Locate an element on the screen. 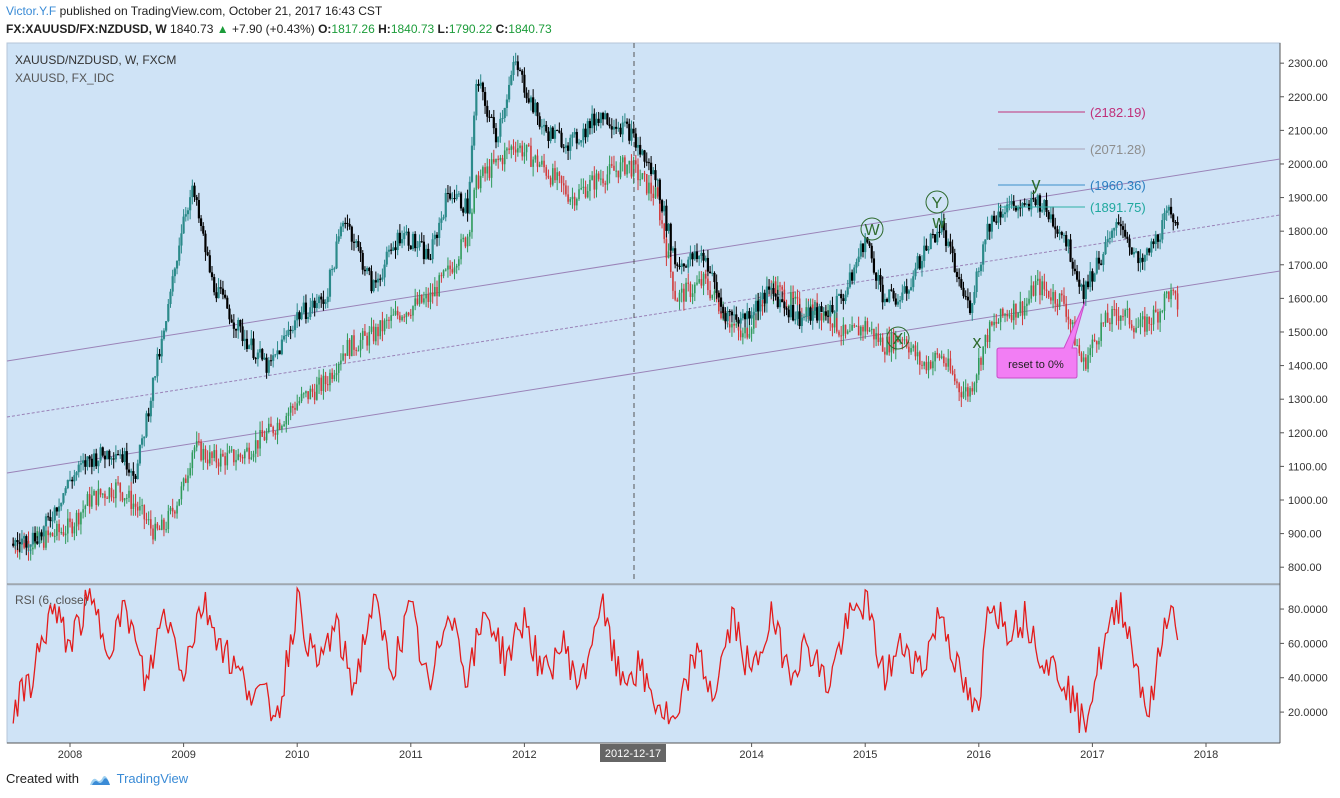 The width and height of the screenshot is (1340, 798). author-link: Victor.Y.F is located at coordinates (31, 11).